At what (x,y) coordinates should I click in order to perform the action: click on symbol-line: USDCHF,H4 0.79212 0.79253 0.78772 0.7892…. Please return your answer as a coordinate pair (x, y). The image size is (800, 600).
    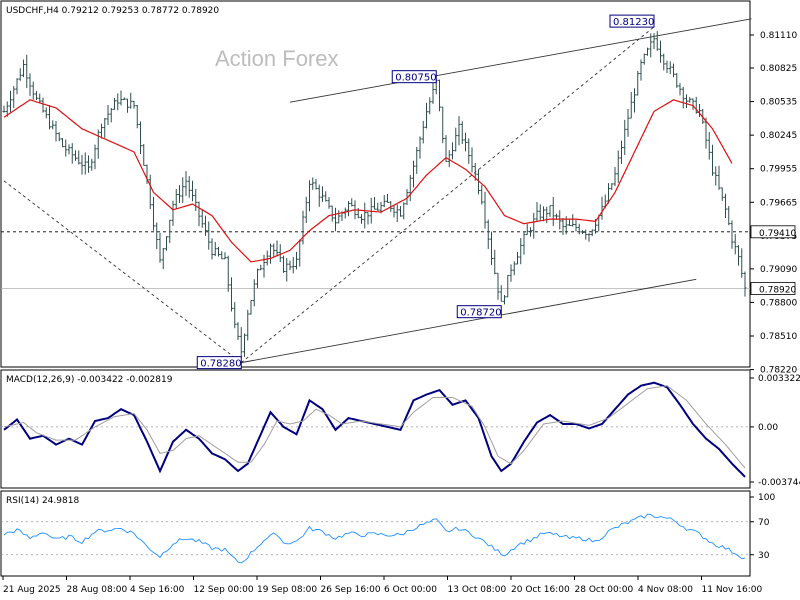
    Looking at the image, I should click on (112, 11).